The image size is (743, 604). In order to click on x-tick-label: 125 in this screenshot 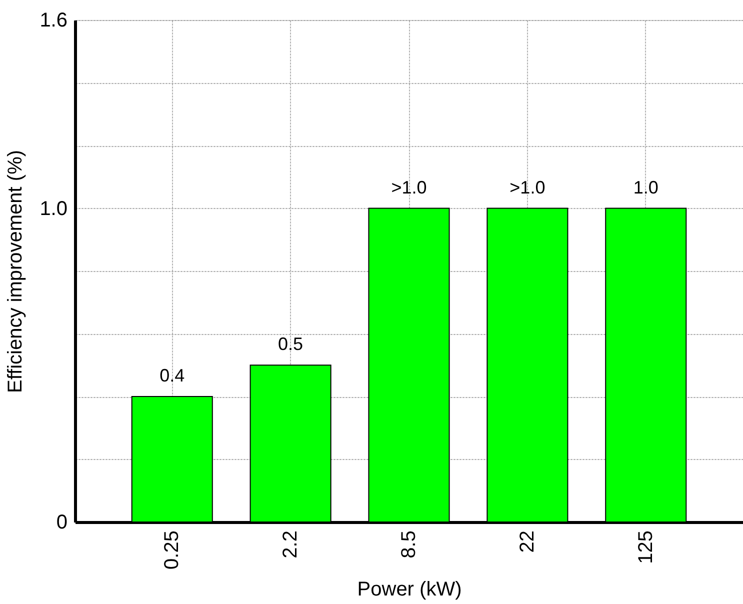, I will do `click(645, 547)`.